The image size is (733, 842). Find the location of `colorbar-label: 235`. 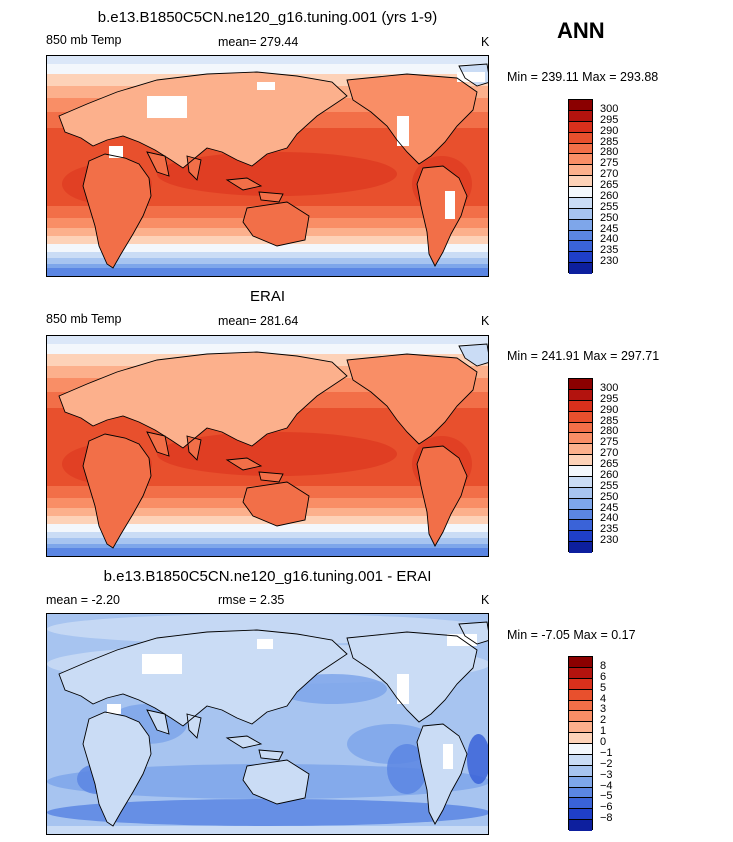

colorbar-label: 235 is located at coordinates (609, 250).